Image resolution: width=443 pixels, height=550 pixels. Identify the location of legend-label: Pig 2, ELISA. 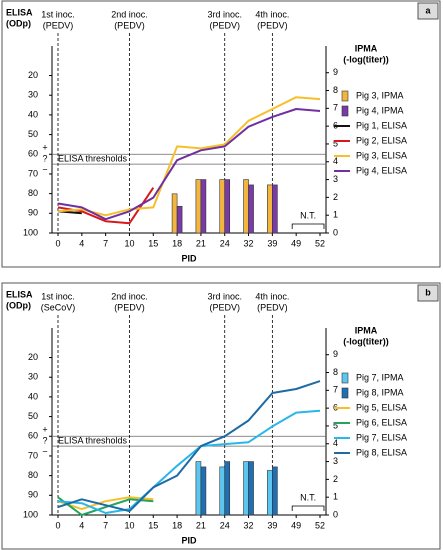
(381, 140).